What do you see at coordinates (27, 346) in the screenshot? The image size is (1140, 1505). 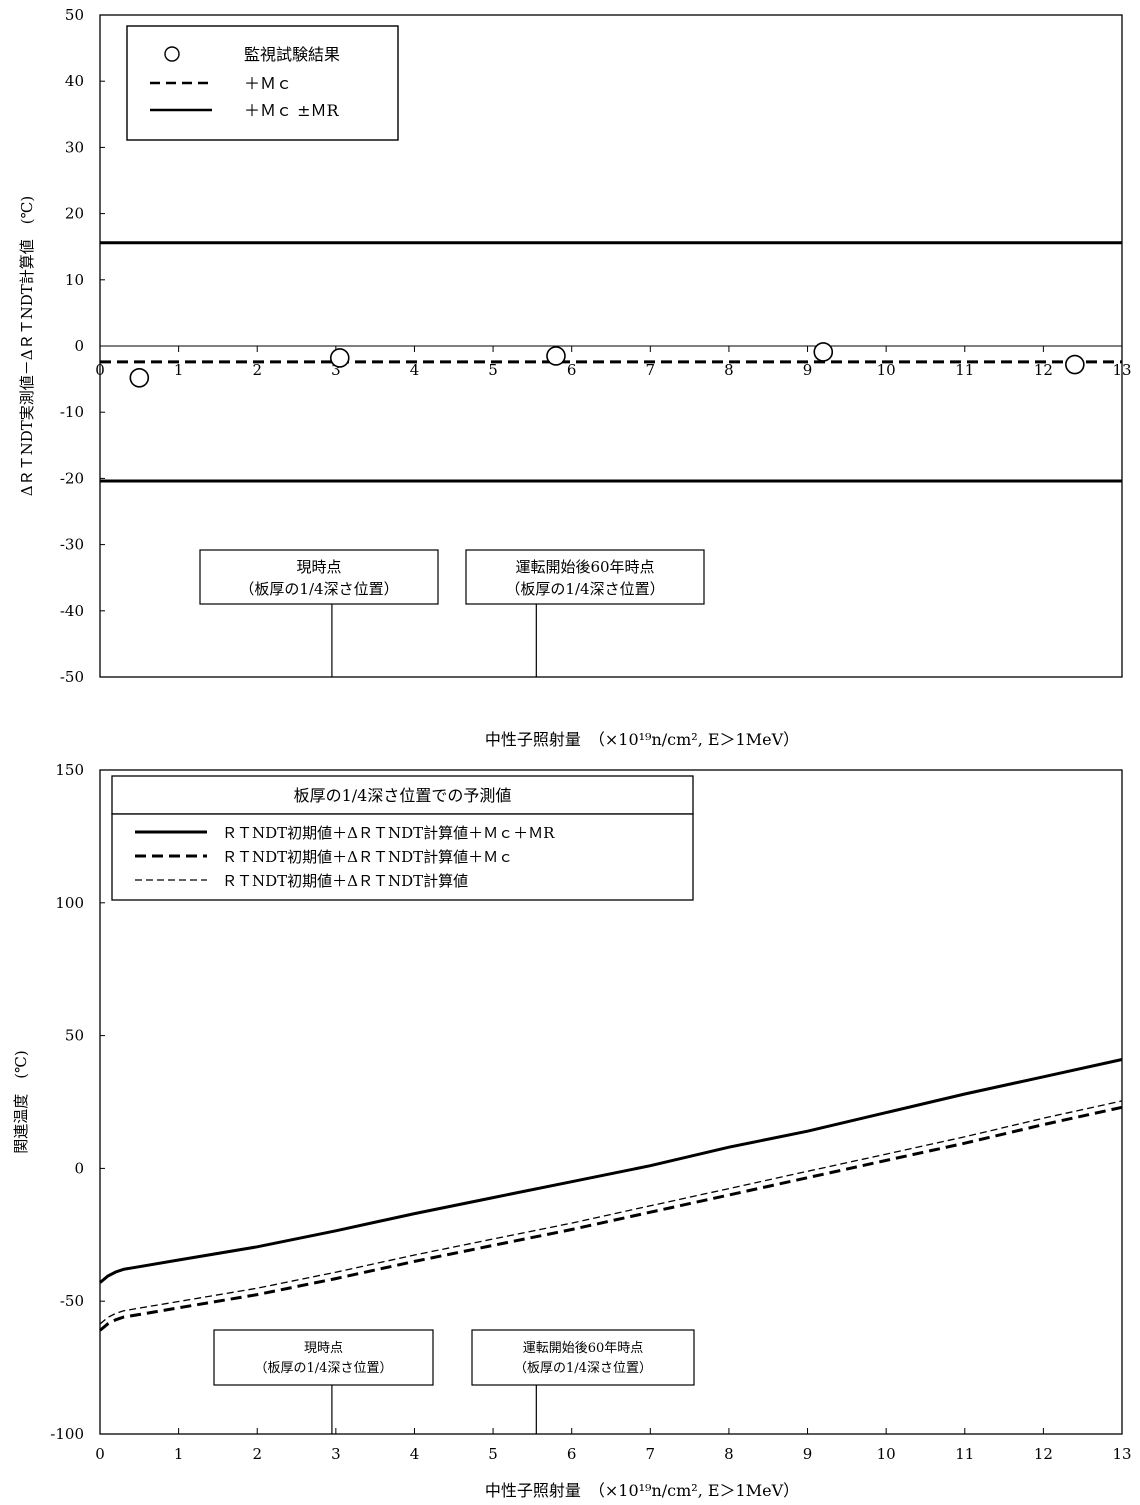 I see `y-axis-label: ΔＲＴNDT実測値－ΔＲＴNDT計算値 (℃)` at bounding box center [27, 346].